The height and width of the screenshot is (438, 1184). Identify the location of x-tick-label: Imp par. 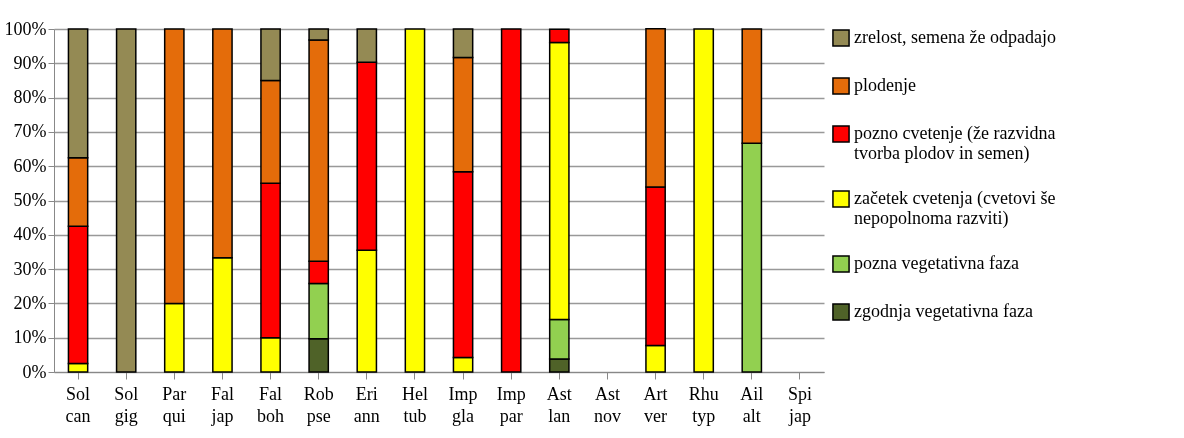
(511, 404).